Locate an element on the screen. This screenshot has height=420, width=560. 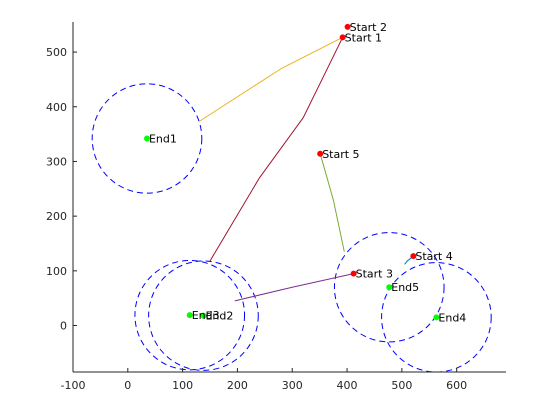
end-label-1: End1 is located at coordinates (163, 138).